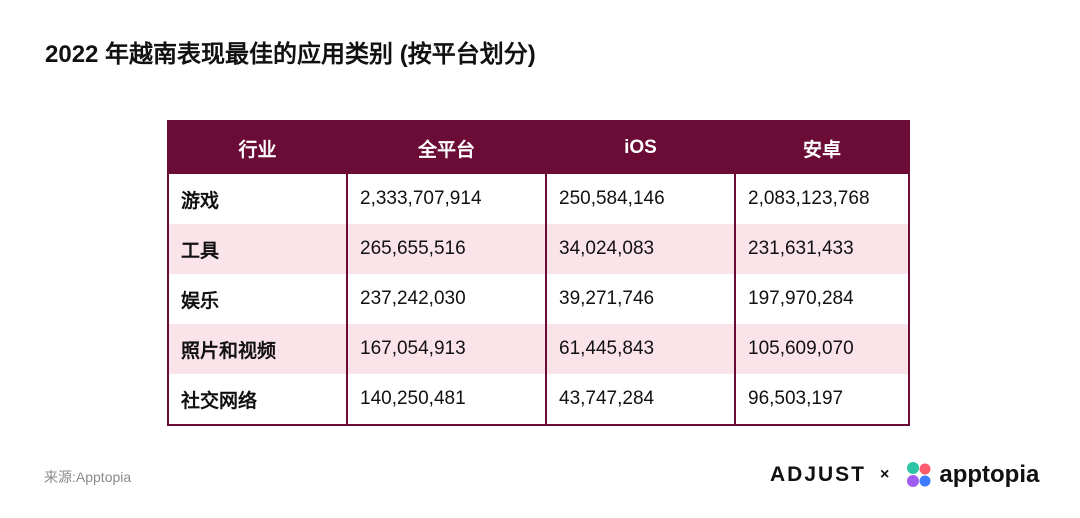 The width and height of the screenshot is (1080, 518). I want to click on category-cell: 娱乐, so click(257, 299).